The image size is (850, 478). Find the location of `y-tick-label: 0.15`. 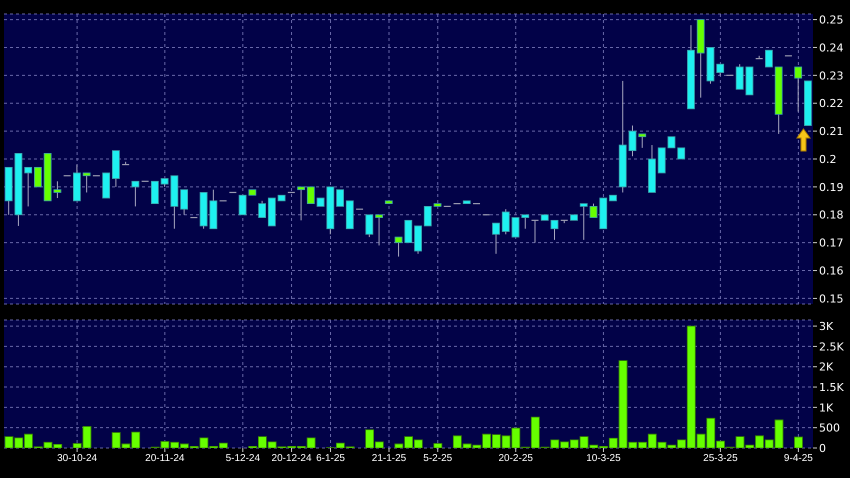

y-tick-label: 0.15 is located at coordinates (831, 299).